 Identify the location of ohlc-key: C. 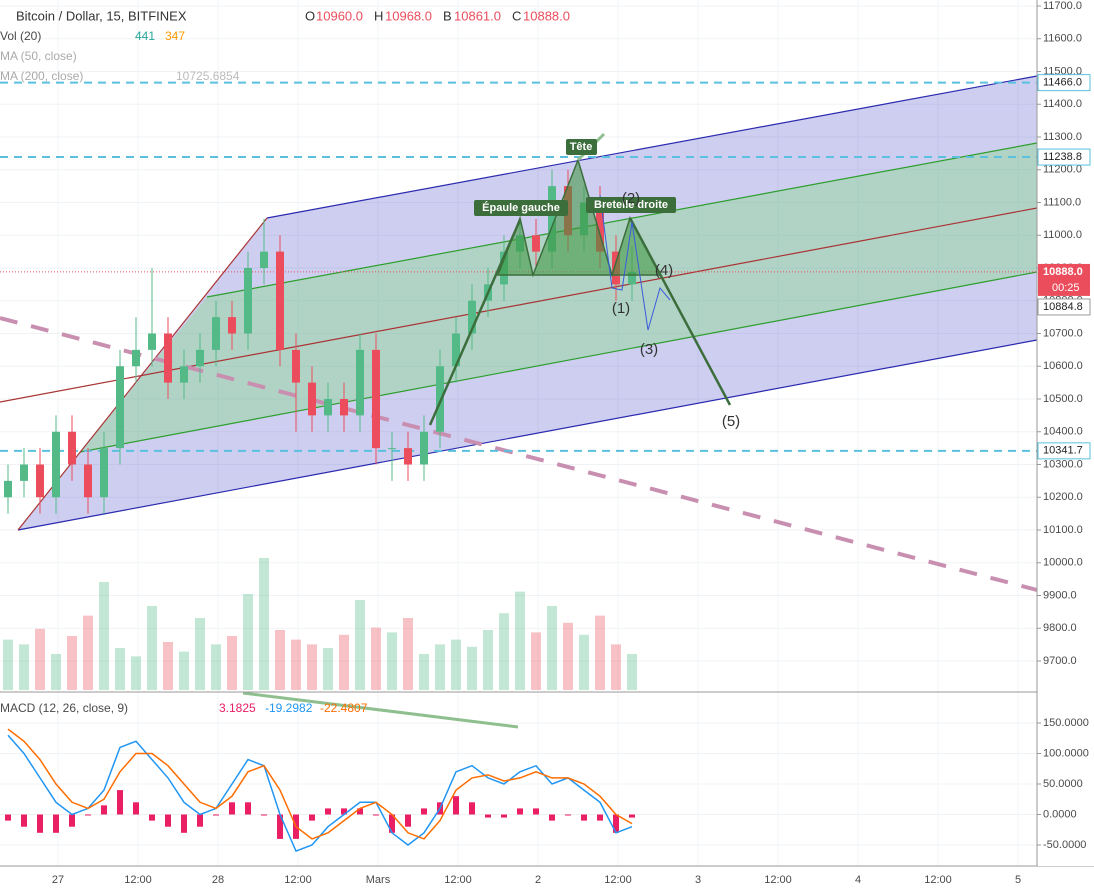
(516, 15).